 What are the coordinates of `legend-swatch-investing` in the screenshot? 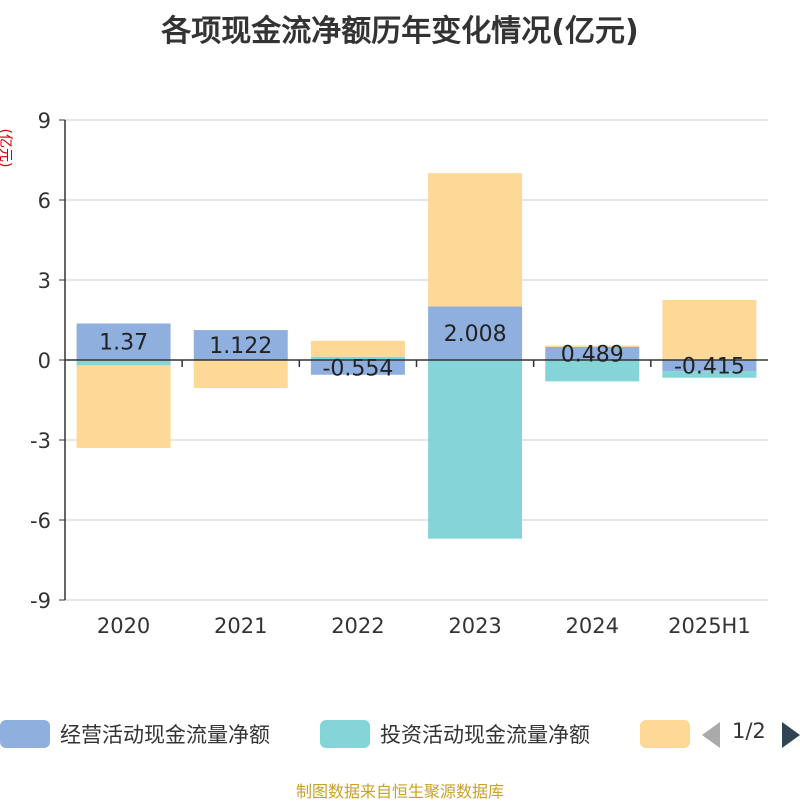 It's located at (345, 734).